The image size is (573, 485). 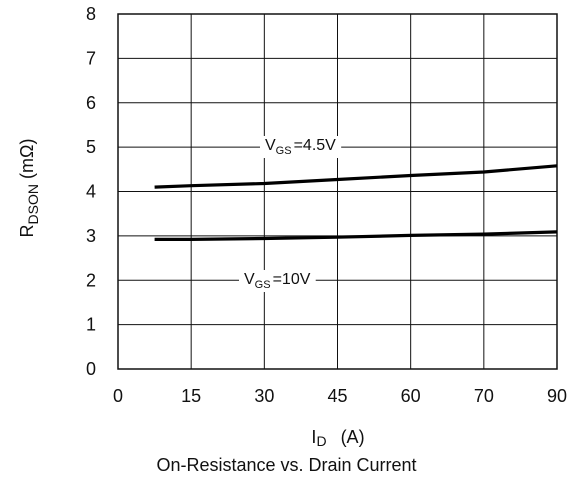 What do you see at coordinates (91, 369) in the screenshot?
I see `y-tick-label: 0` at bounding box center [91, 369].